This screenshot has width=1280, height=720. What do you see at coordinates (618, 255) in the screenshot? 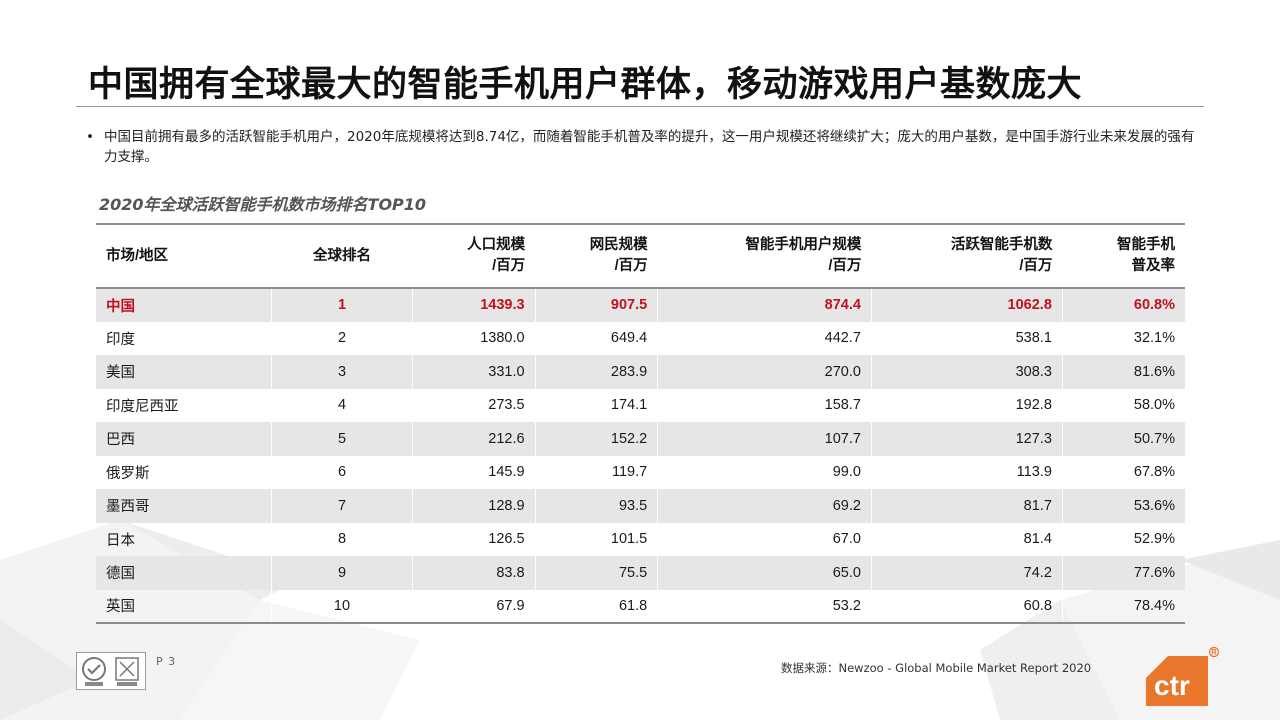
I see `header-internet-users: 网民规模/百万` at bounding box center [618, 255].